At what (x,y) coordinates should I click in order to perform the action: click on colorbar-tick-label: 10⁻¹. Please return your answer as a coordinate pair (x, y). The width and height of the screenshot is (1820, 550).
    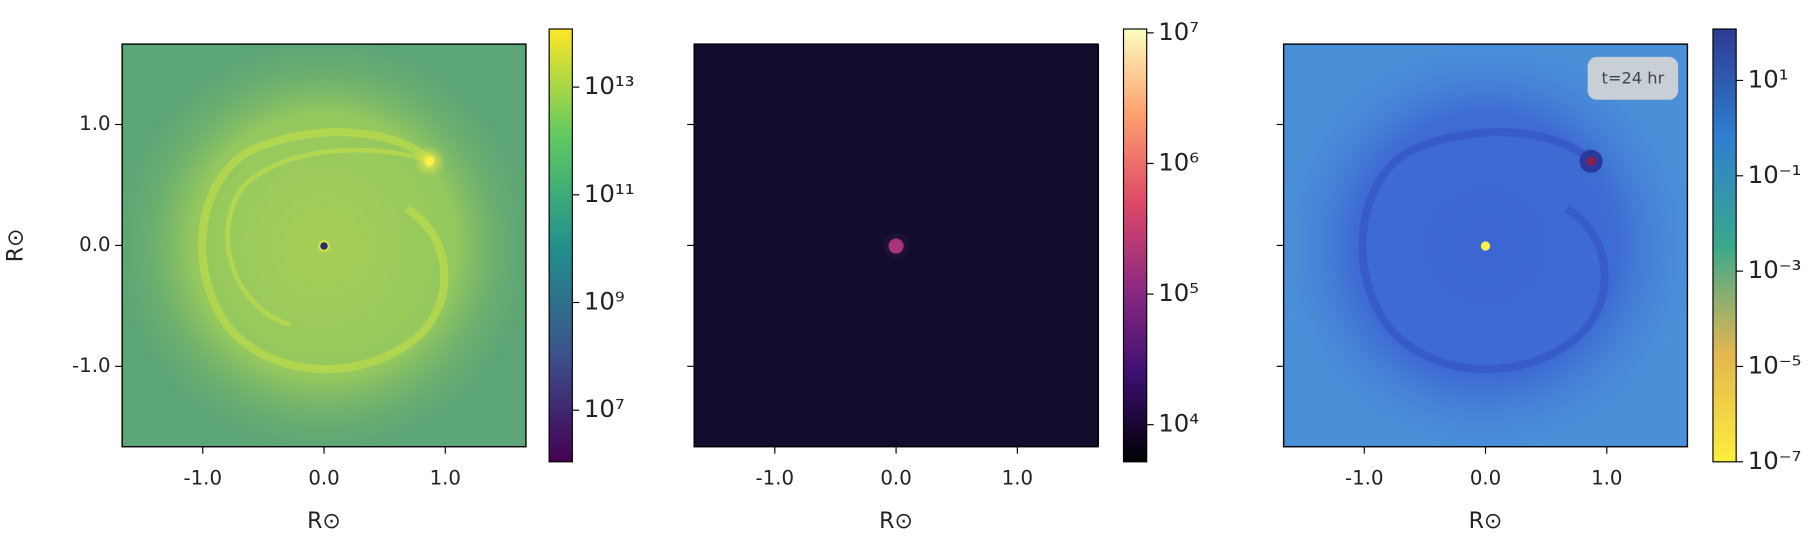
    Looking at the image, I should click on (1775, 174).